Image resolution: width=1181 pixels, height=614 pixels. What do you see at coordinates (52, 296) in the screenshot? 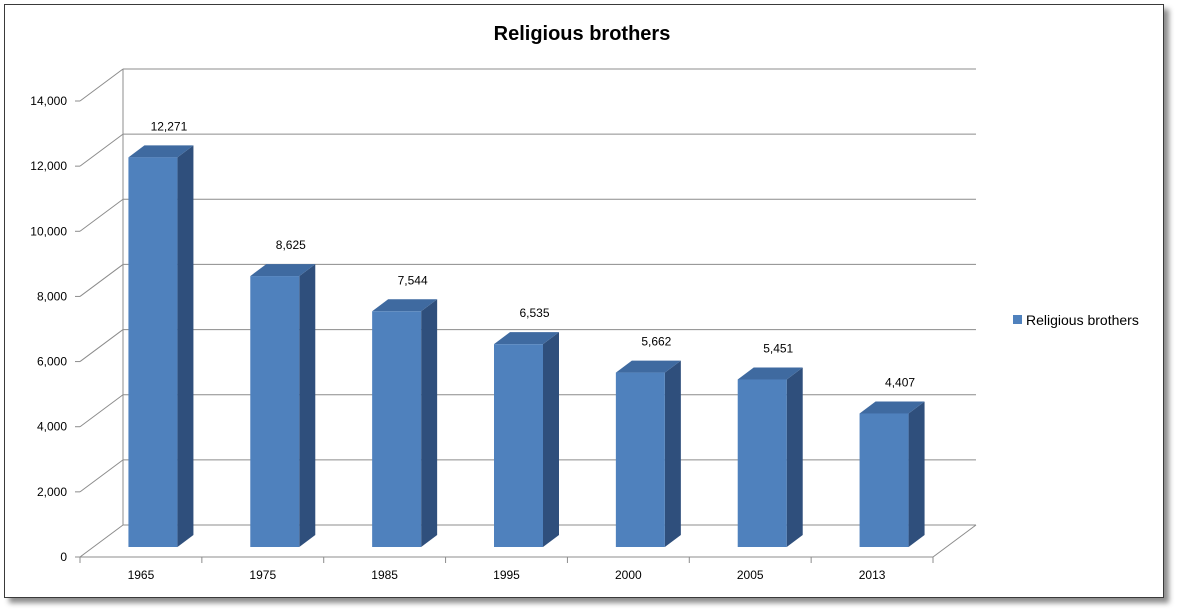
I see `y-tick-label: 8,000` at bounding box center [52, 296].